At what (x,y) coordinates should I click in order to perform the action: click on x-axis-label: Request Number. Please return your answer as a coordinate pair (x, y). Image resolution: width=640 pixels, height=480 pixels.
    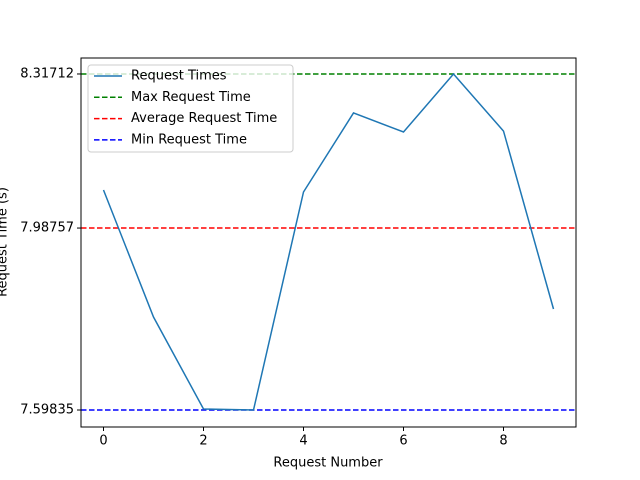
    Looking at the image, I should click on (328, 463).